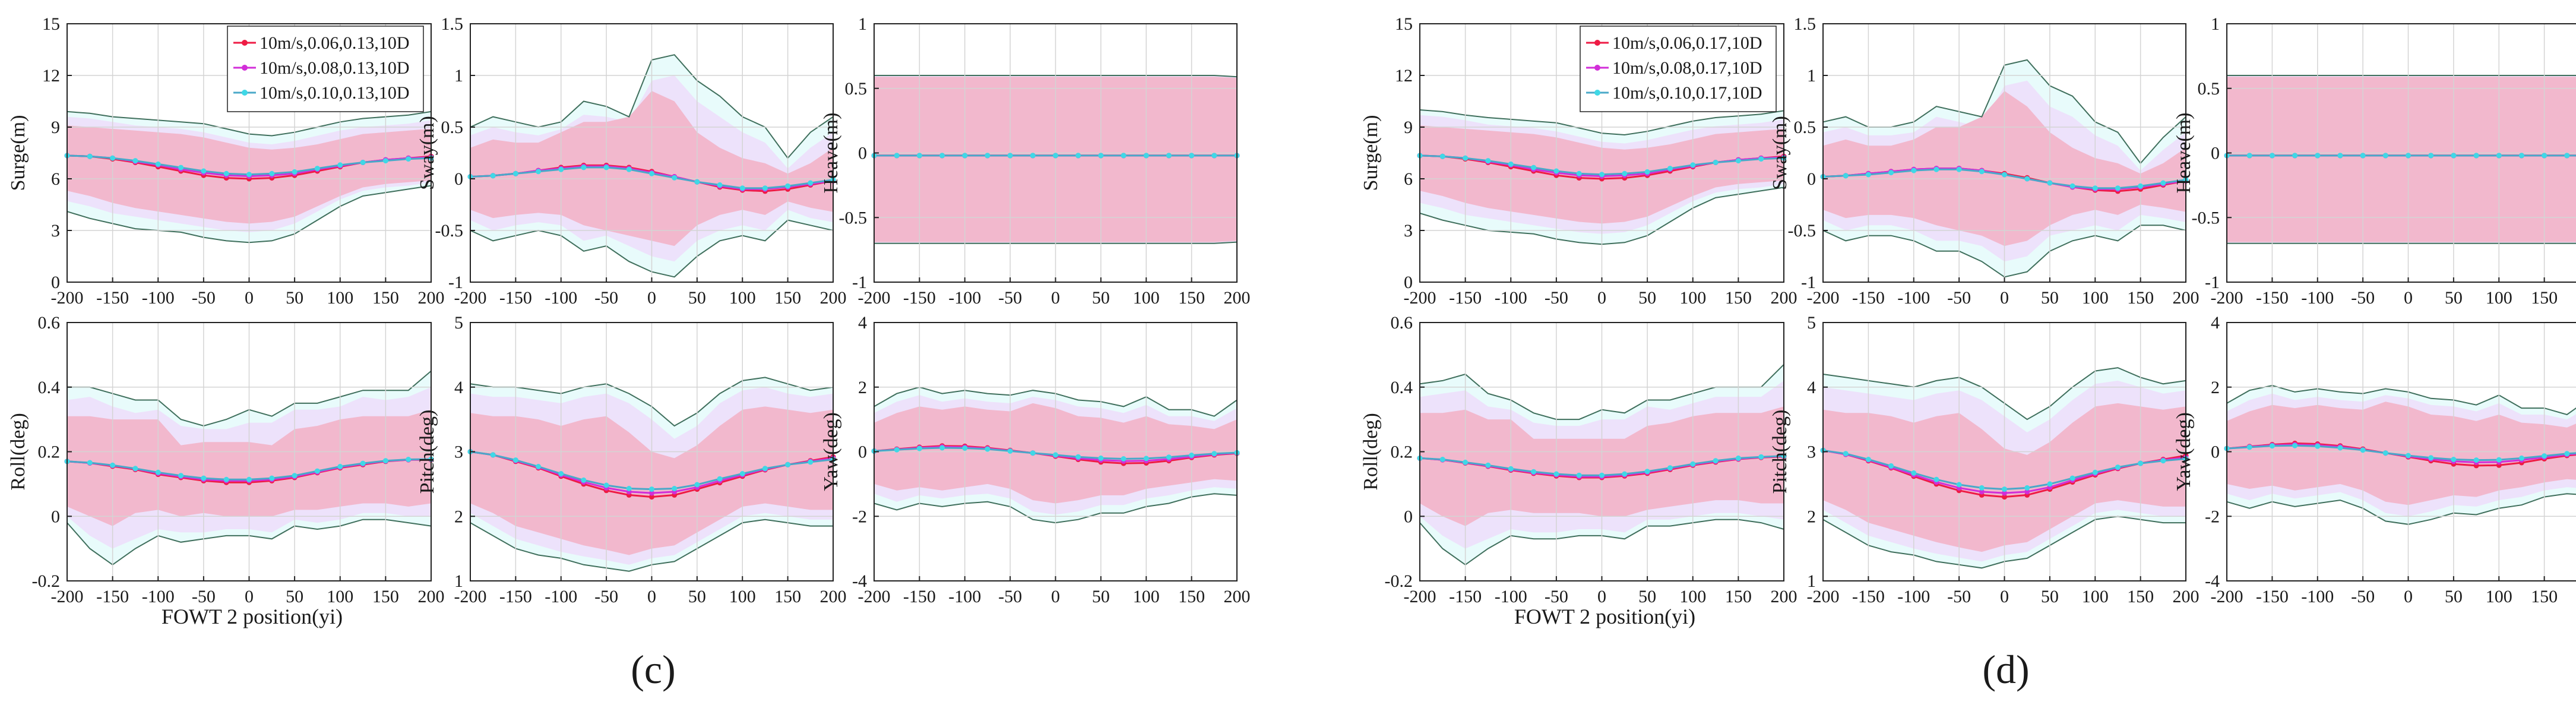  What do you see at coordinates (1811, 323) in the screenshot?
I see `y-tick-label: 5` at bounding box center [1811, 323].